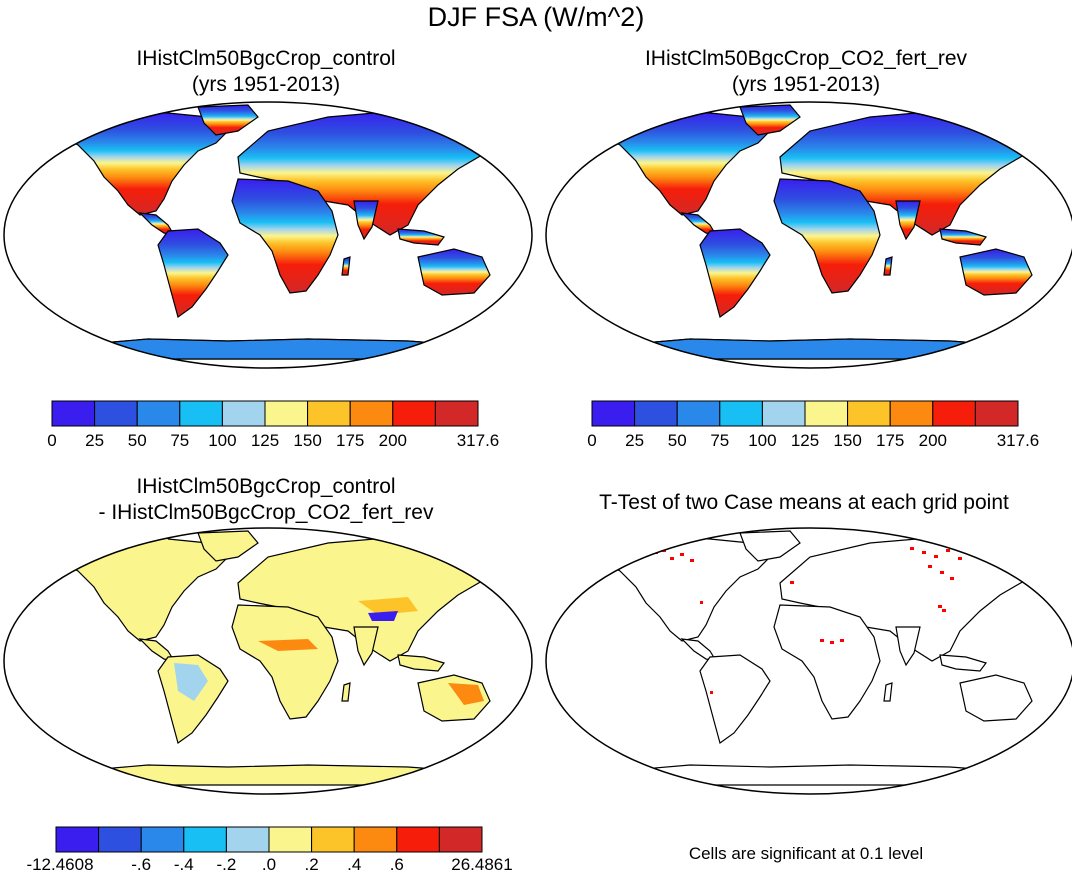 The height and width of the screenshot is (874, 1072). I want to click on colorbar-tick-label: .6, so click(397, 864).